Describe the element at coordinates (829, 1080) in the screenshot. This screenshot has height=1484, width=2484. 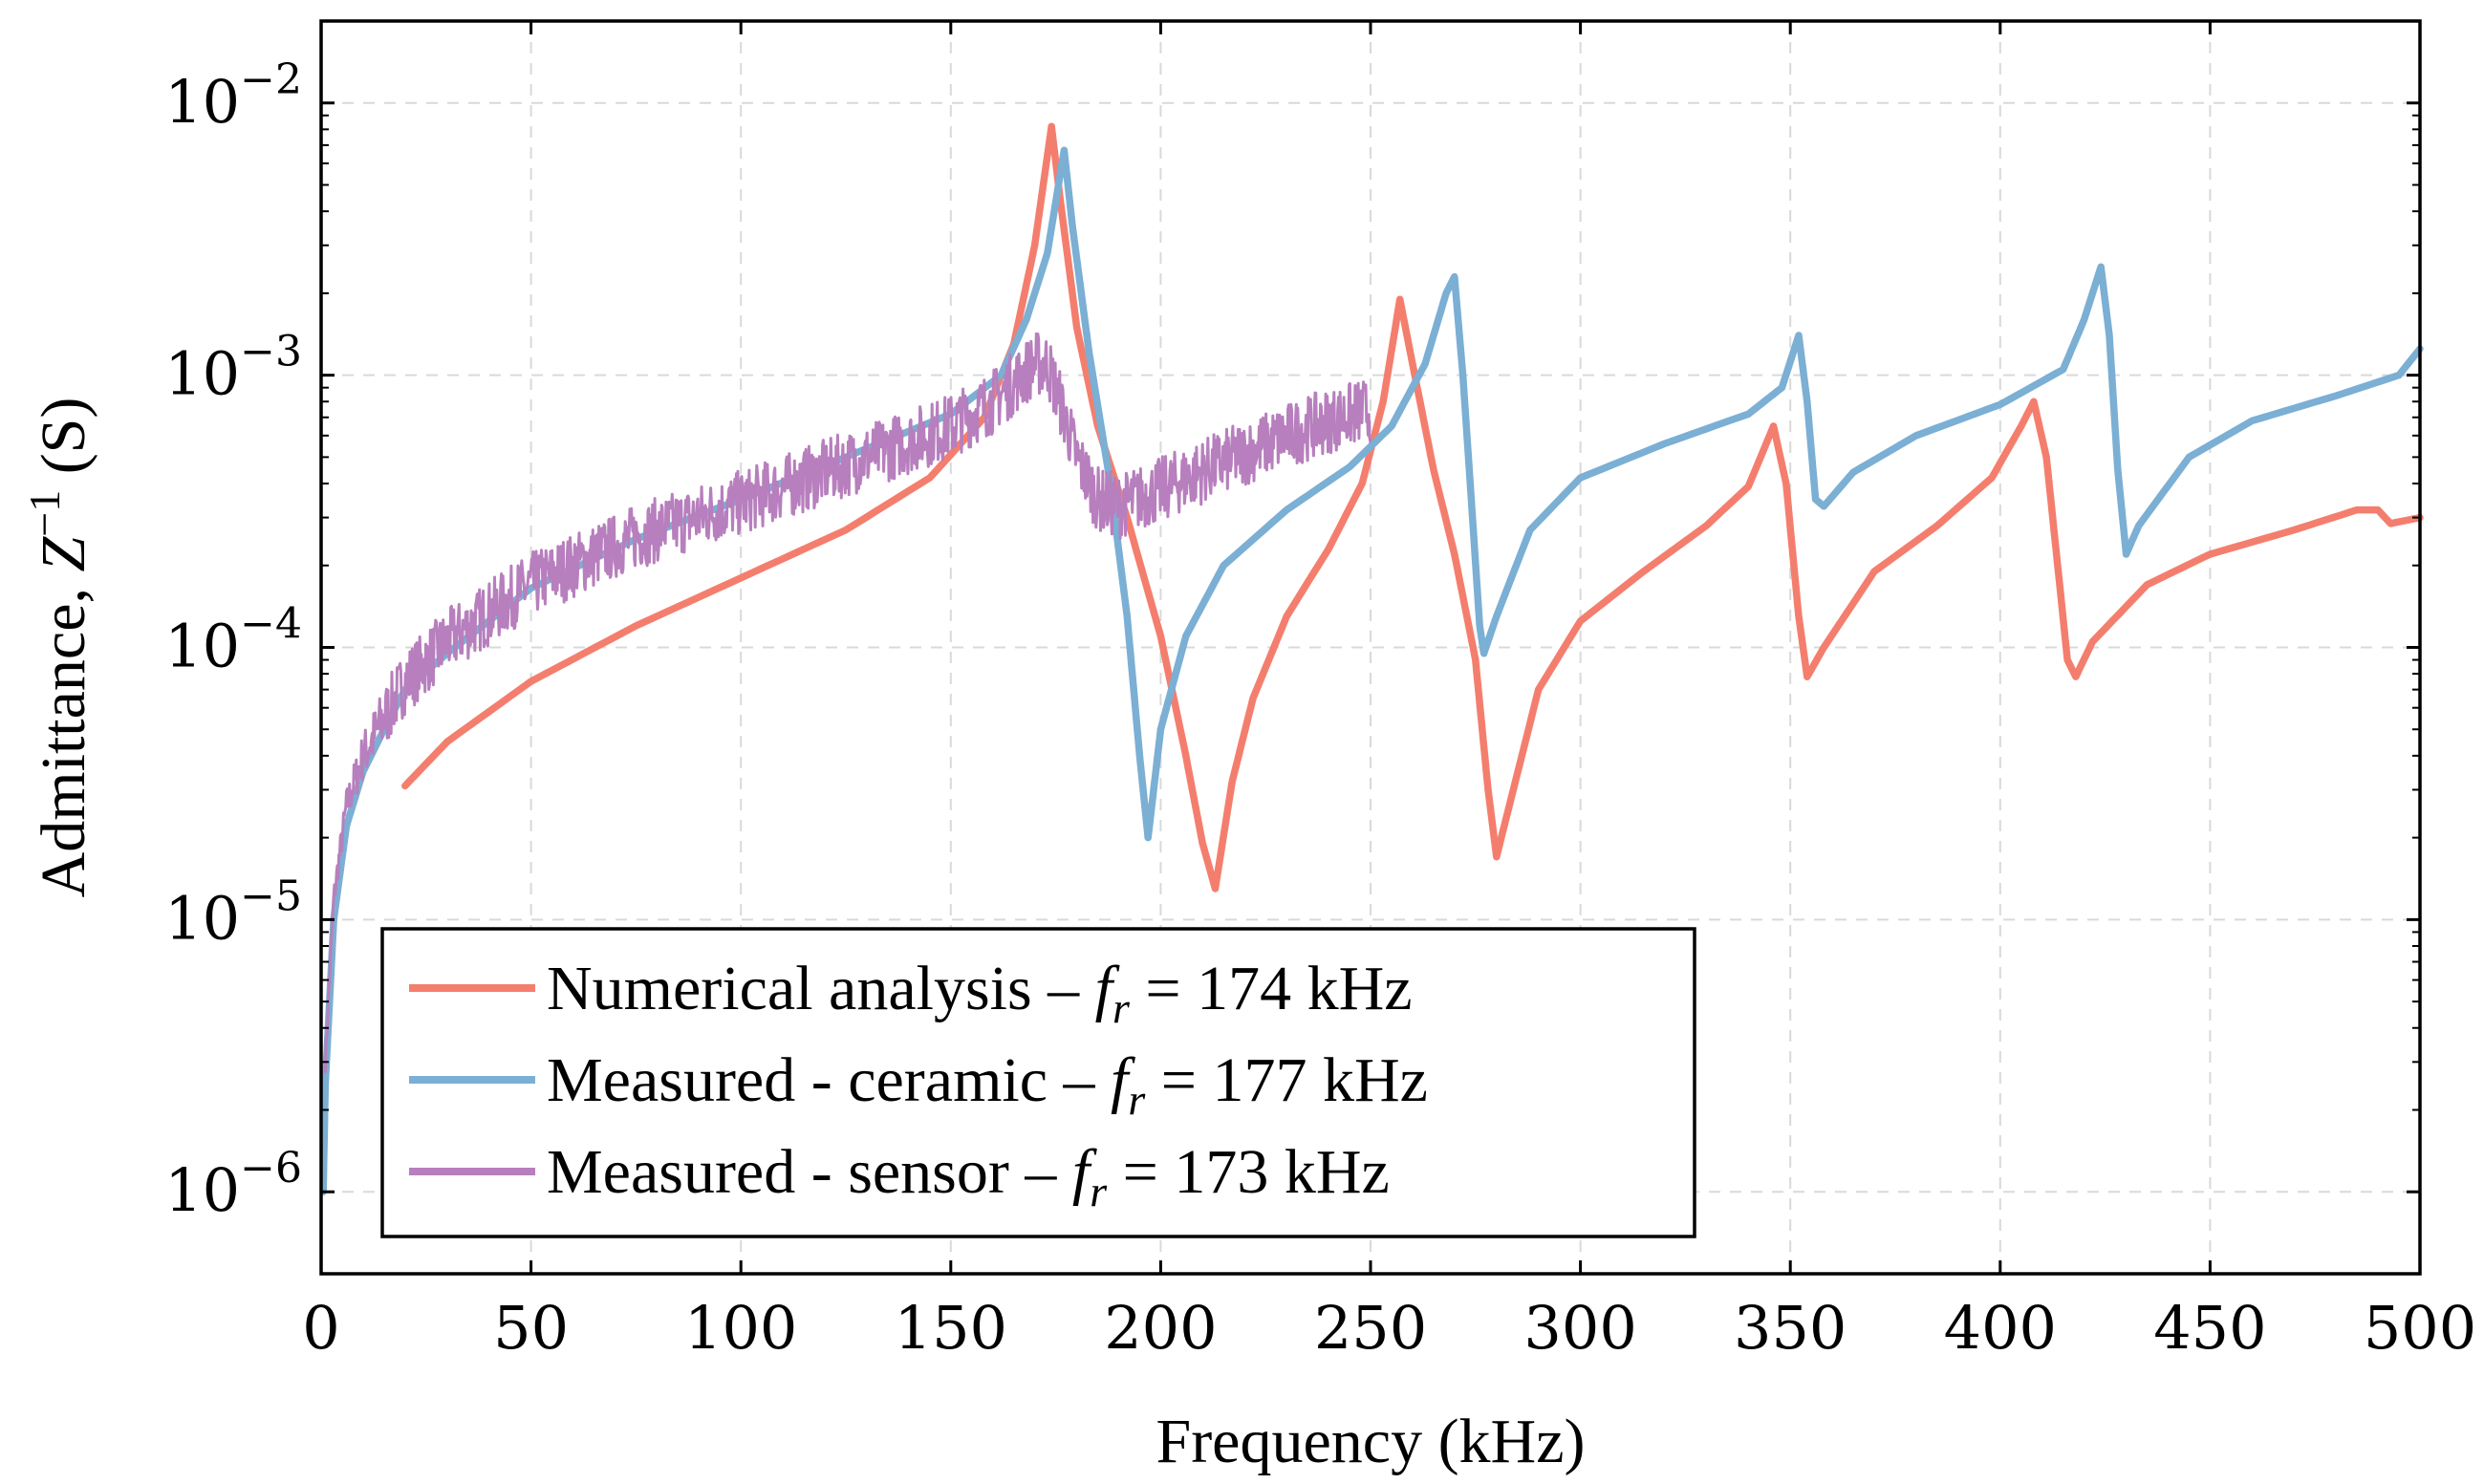
I see `legend-label-name: Measured - ceramic –` at that location.